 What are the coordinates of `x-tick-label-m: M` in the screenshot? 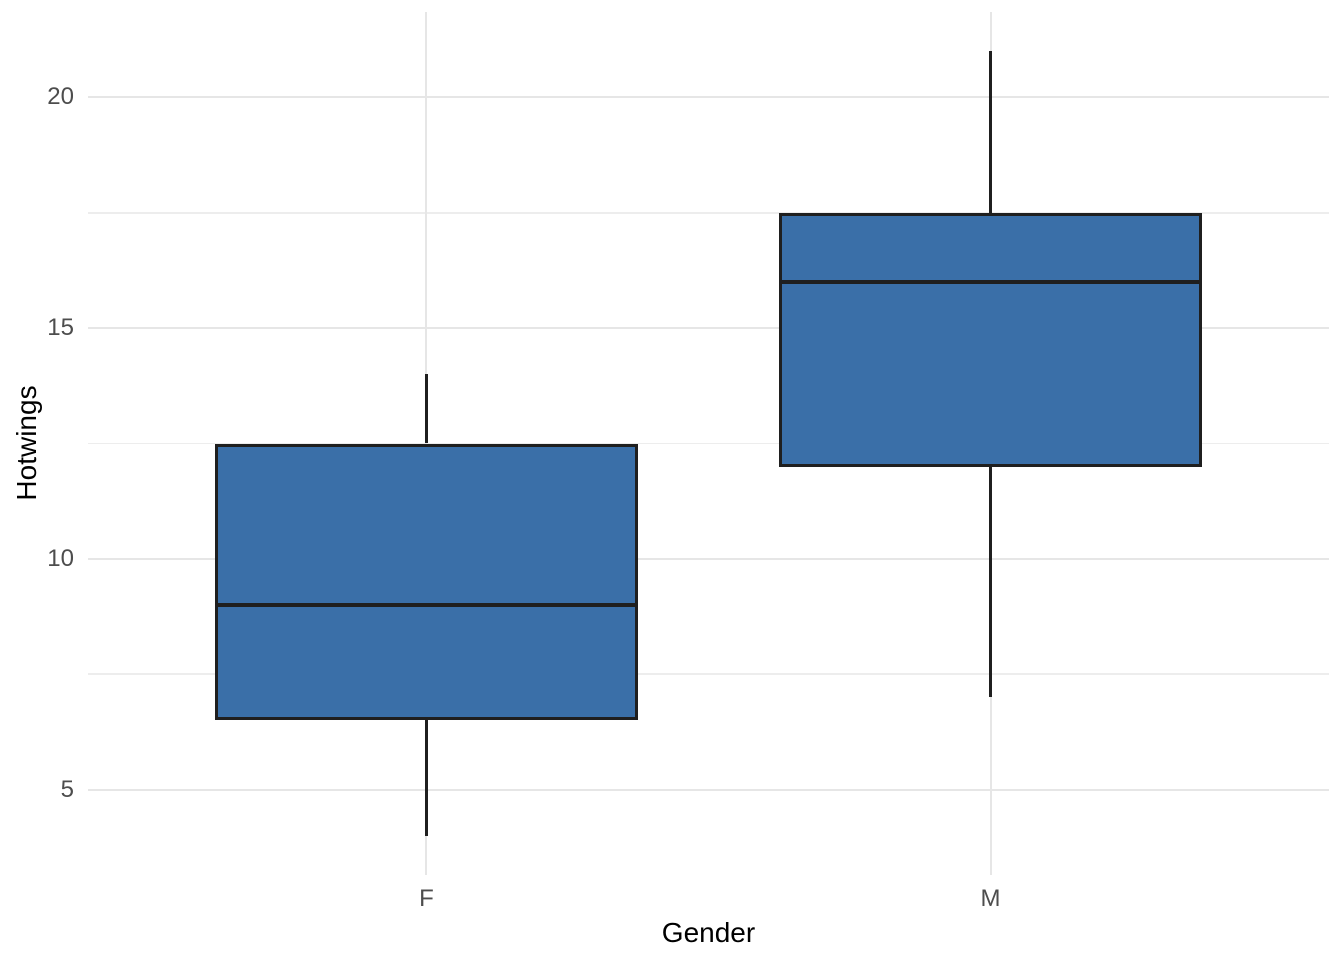 It's located at (990, 898).